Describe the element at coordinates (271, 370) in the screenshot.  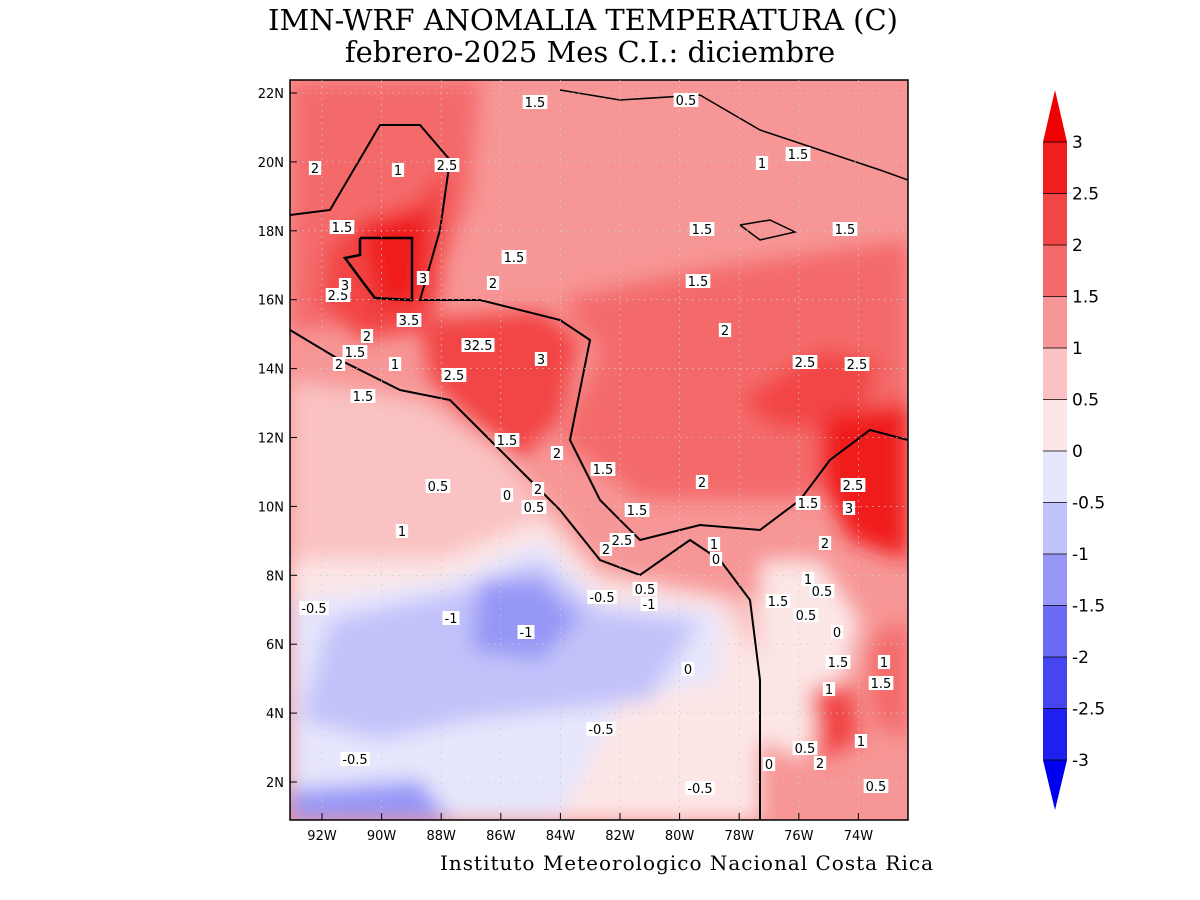
I see `lat-tick-label: 14N` at that location.